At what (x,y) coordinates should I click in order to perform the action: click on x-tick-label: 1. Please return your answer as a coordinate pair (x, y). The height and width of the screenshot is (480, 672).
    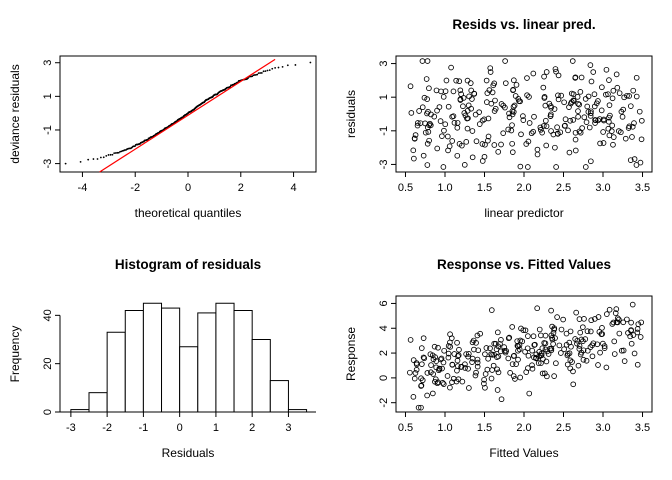
    Looking at the image, I should click on (216, 428).